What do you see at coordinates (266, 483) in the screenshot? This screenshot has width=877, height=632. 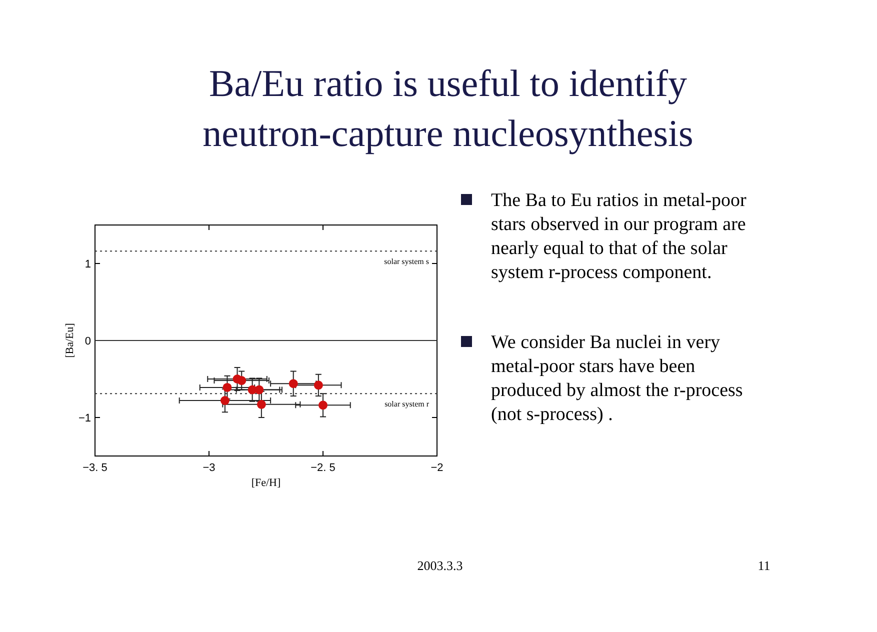 I see `x-axis-title: [Fe/H]` at bounding box center [266, 483].